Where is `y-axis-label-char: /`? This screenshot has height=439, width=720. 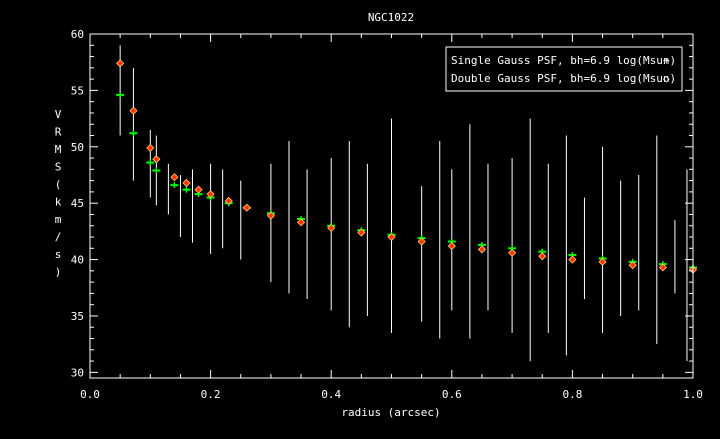 y-axis-label-char: / is located at coordinates (58, 237).